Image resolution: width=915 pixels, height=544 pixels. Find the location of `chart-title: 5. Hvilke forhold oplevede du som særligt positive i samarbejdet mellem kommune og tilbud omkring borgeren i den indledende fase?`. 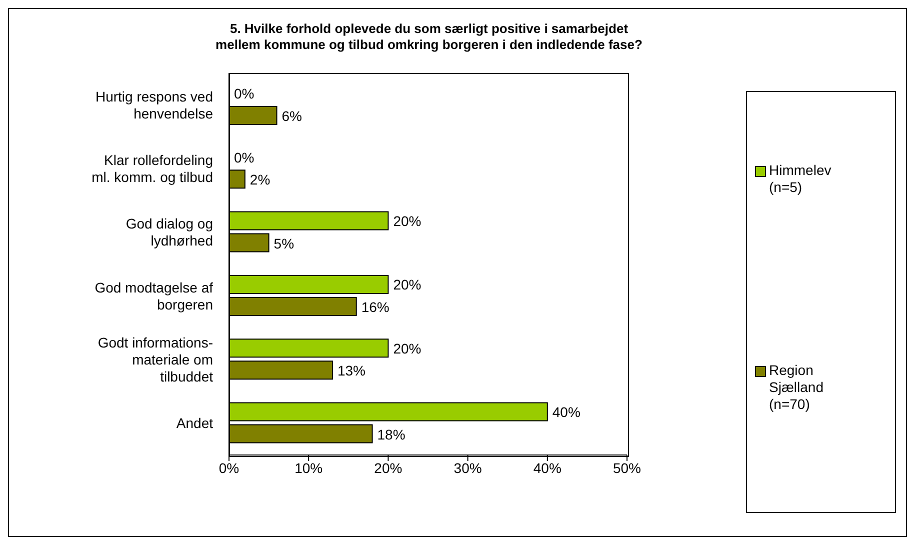

chart-title: 5. Hvilke forhold oplevede du som særligt positive i samarbejdet mellem kommune og tilbud omkring borgeren i den indledende fase? is located at coordinates (429, 37).